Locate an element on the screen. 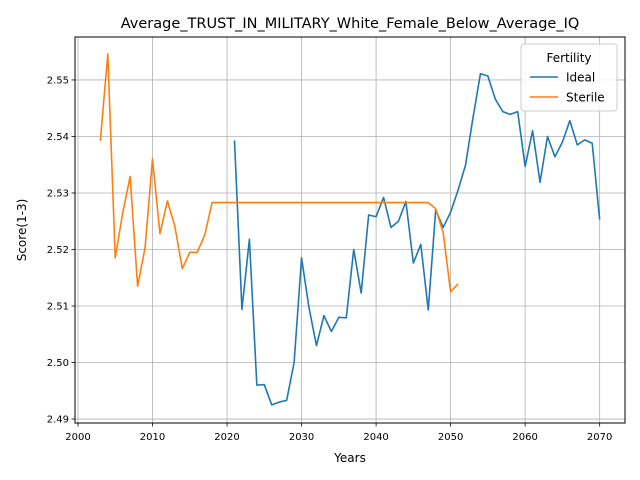  x-tick-label-2060: 2060 is located at coordinates (524, 437).